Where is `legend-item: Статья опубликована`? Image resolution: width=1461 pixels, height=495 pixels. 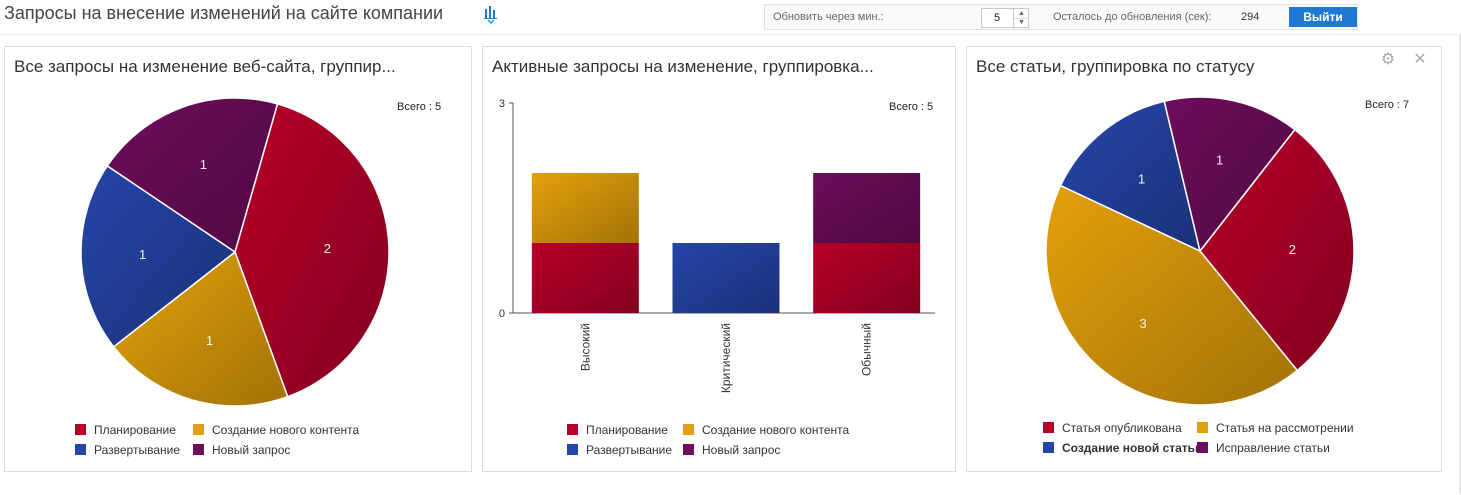 legend-item: Статья опубликована is located at coordinates (1112, 428).